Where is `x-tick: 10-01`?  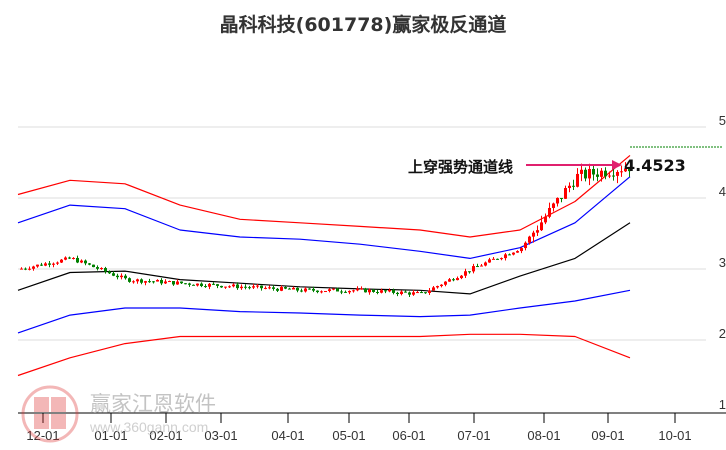
x-tick: 10-01 is located at coordinates (675, 435).